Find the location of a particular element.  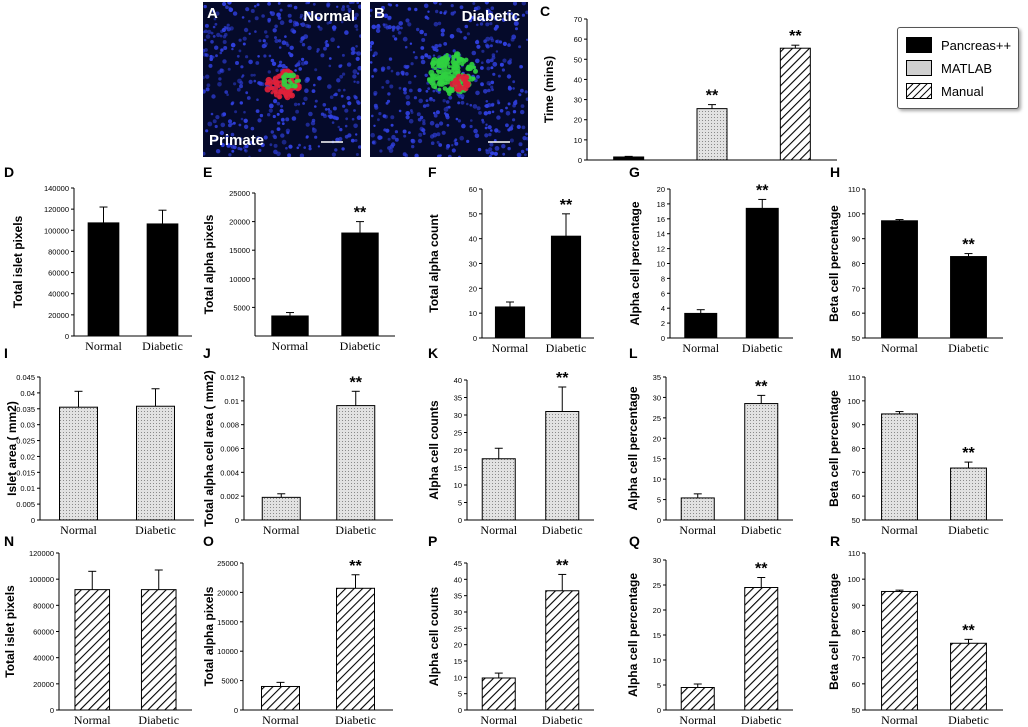

micrograph-diabetic: B Diabetic is located at coordinates (449, 79).